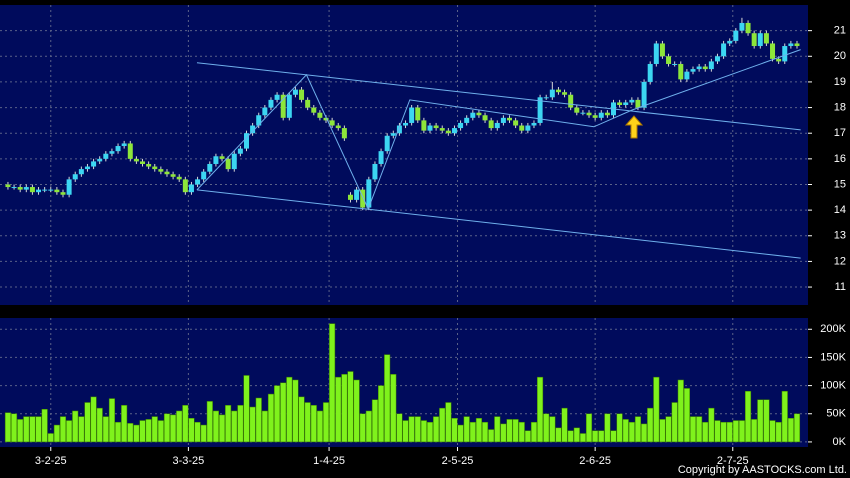 The width and height of the screenshot is (850, 478). Describe the element at coordinates (840, 31) in the screenshot. I see `y-tick-label: 21` at that location.